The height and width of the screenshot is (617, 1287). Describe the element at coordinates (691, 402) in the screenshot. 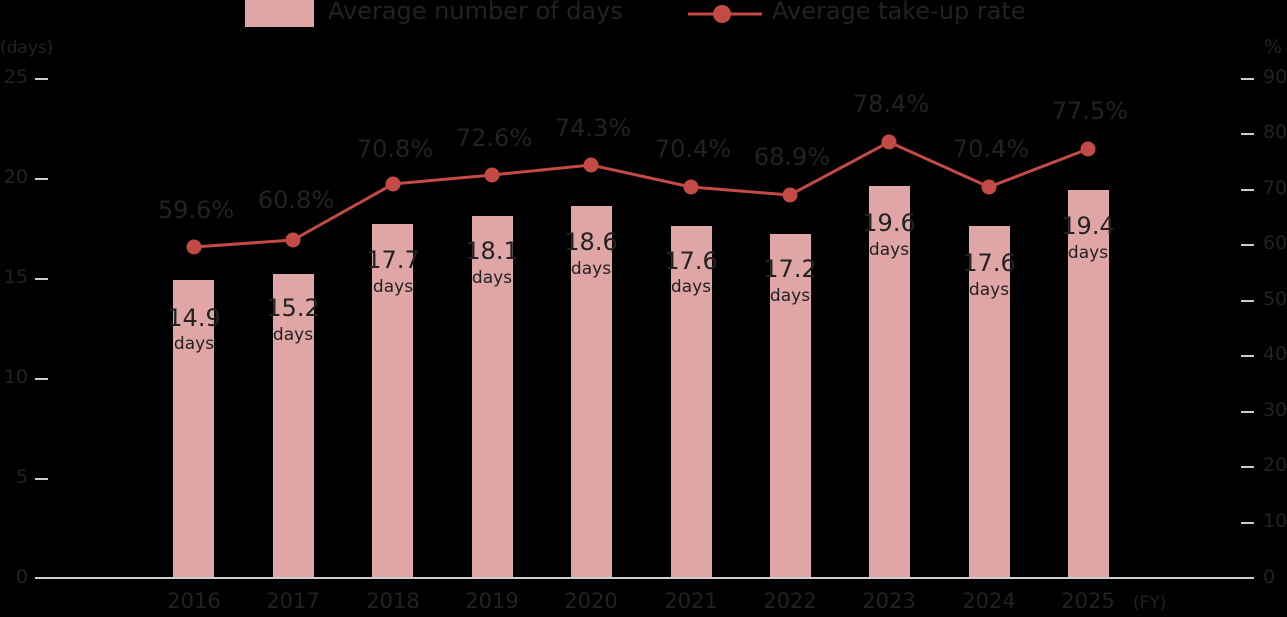

I see `bar-2021` at that location.